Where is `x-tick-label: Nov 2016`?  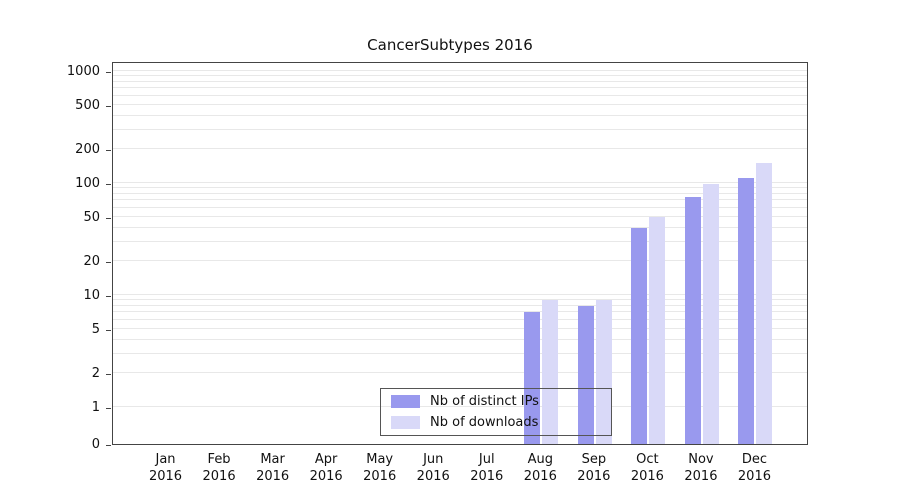 x-tick-label: Nov 2016 is located at coordinates (701, 468).